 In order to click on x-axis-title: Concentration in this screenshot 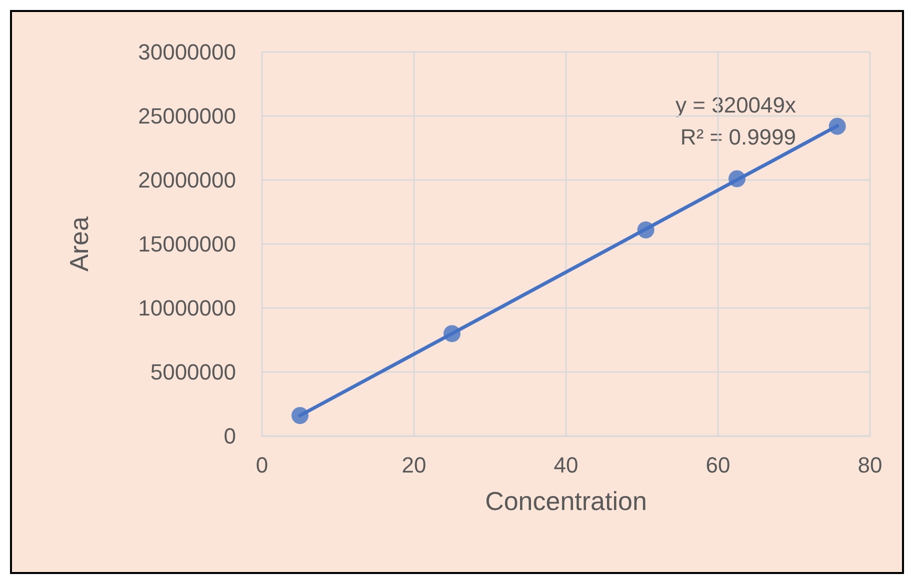, I will do `click(566, 501)`.